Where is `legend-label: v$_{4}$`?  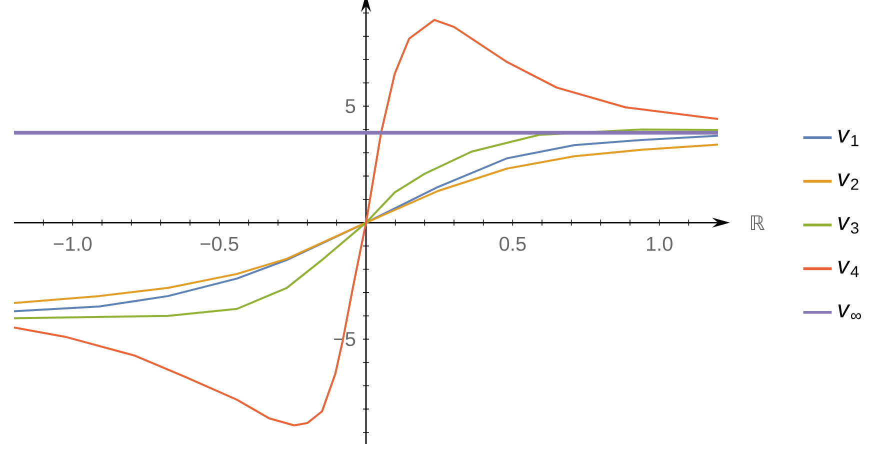 legend-label: v$_{4}$ is located at coordinates (848, 269).